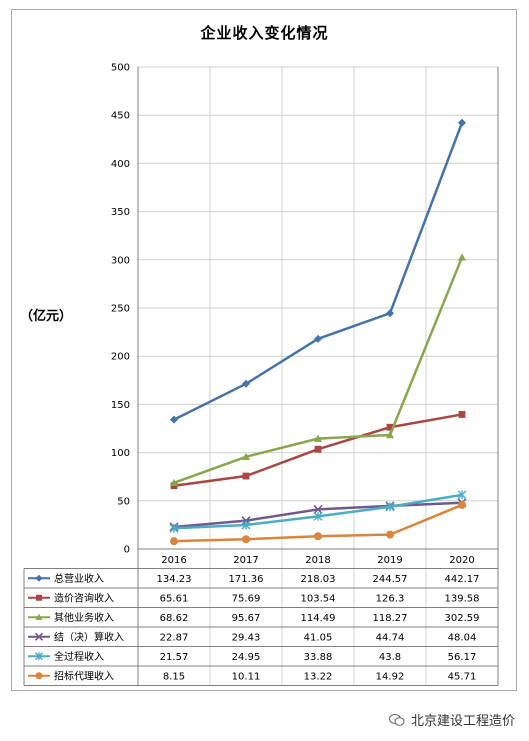 The width and height of the screenshot is (529, 741). What do you see at coordinates (120, 68) in the screenshot?
I see `y-tick-label: 500` at bounding box center [120, 68].